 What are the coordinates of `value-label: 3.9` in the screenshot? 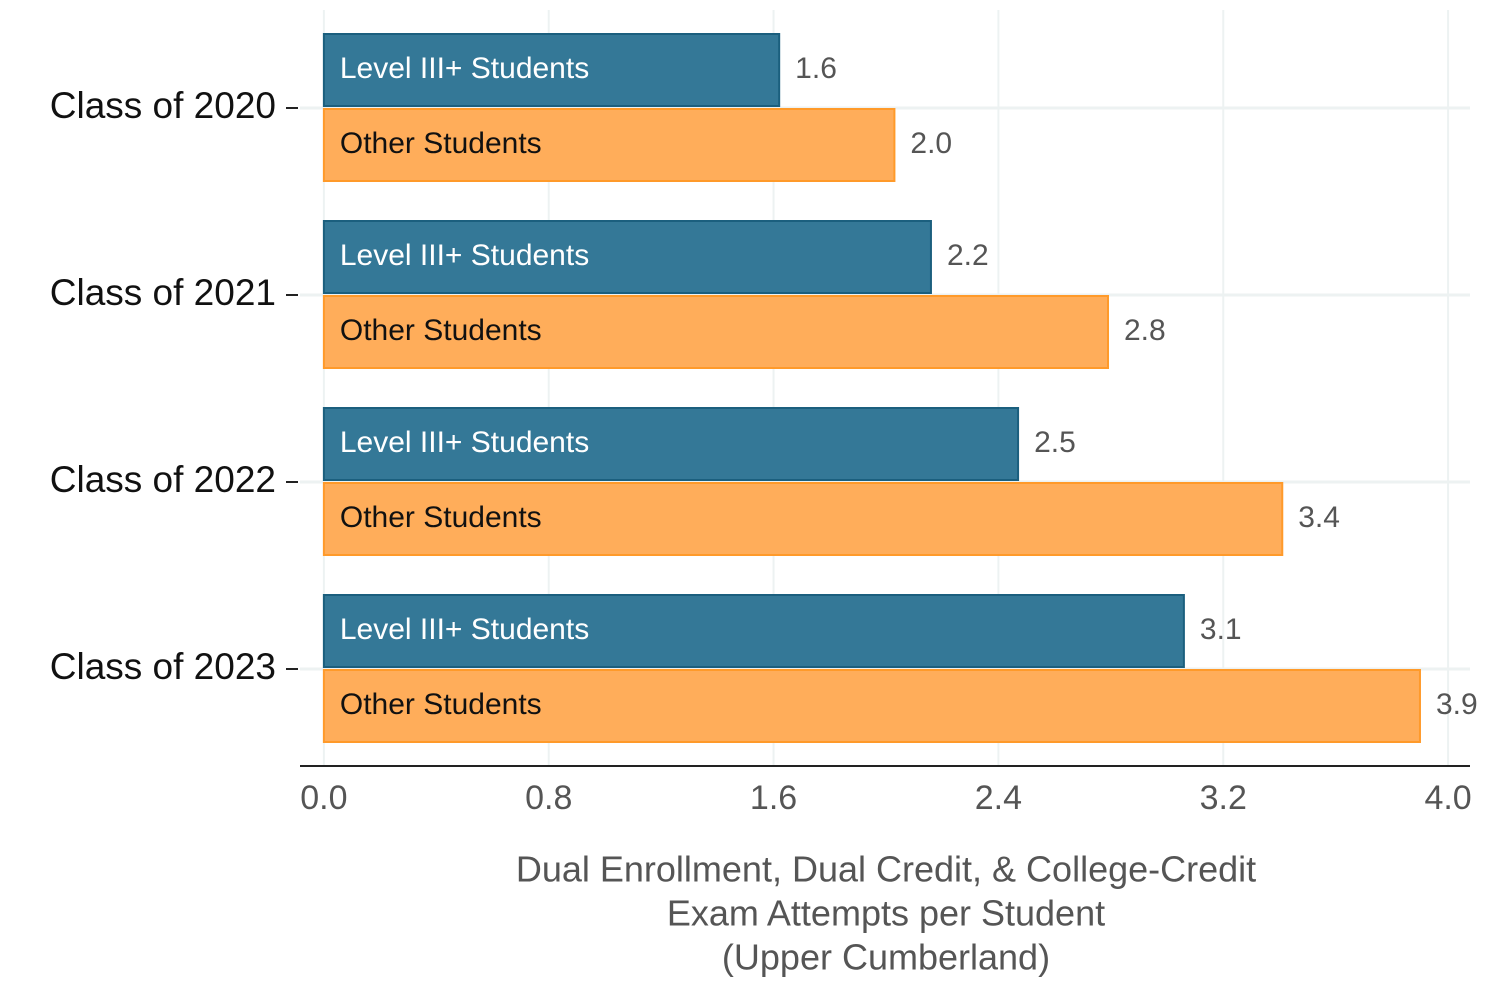 It's located at (1457, 704).